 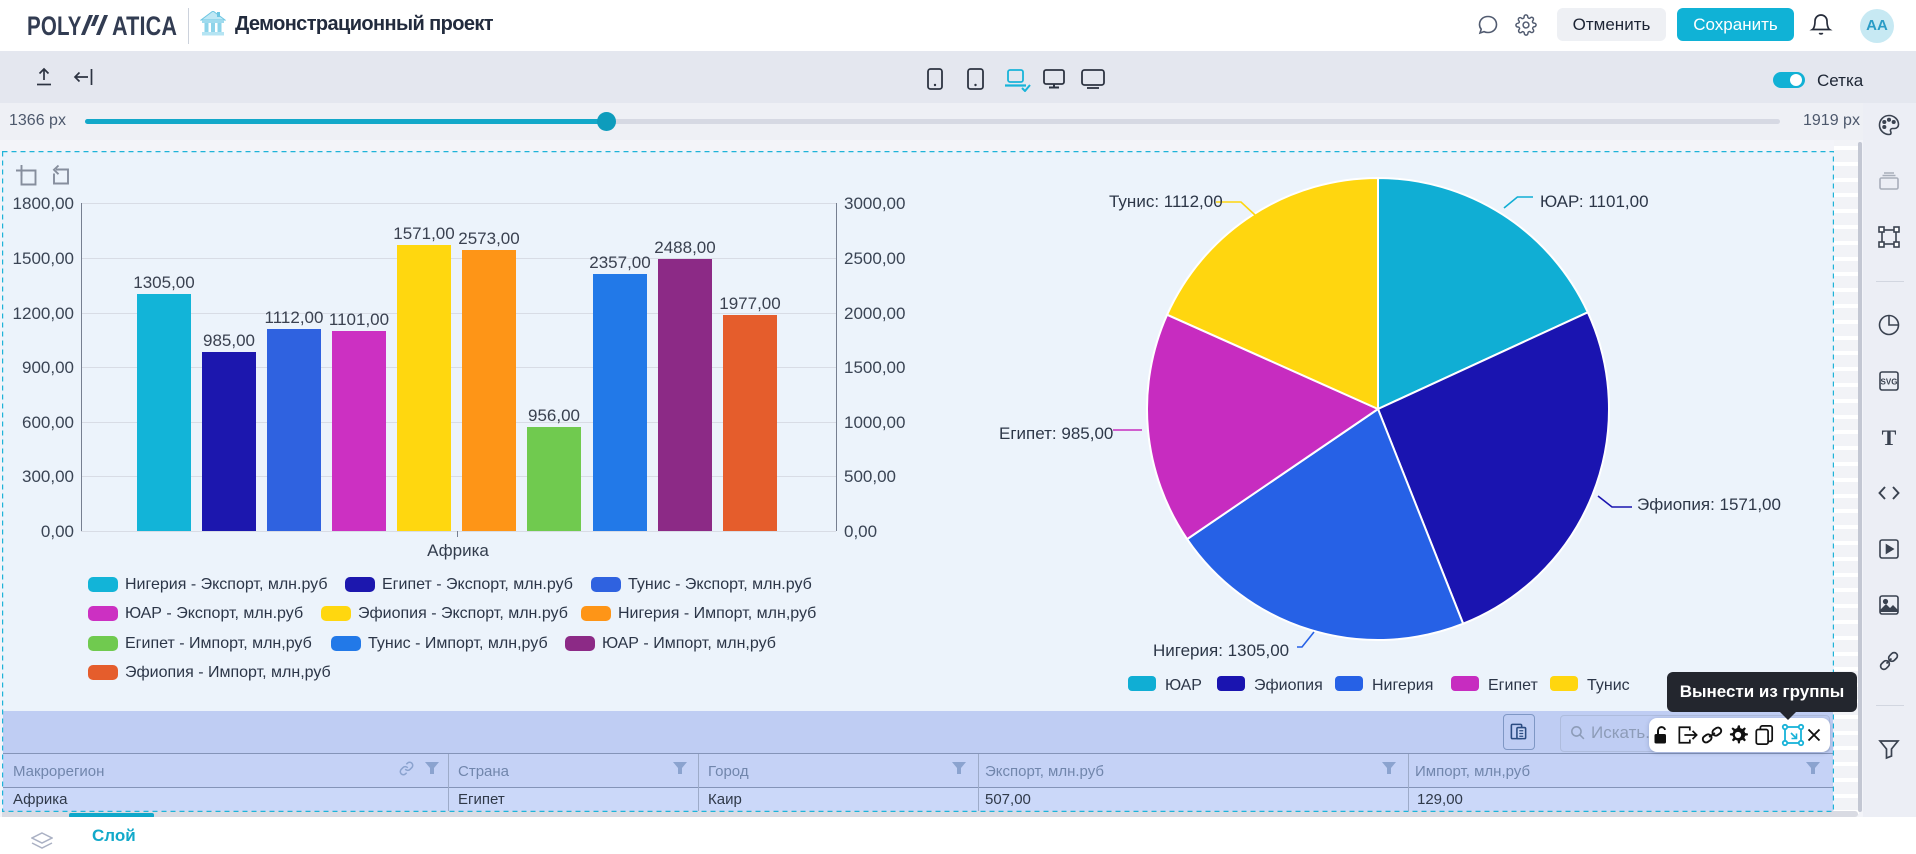 What do you see at coordinates (1889, 382) in the screenshot?
I see `svg-text: SVG` at bounding box center [1889, 382].